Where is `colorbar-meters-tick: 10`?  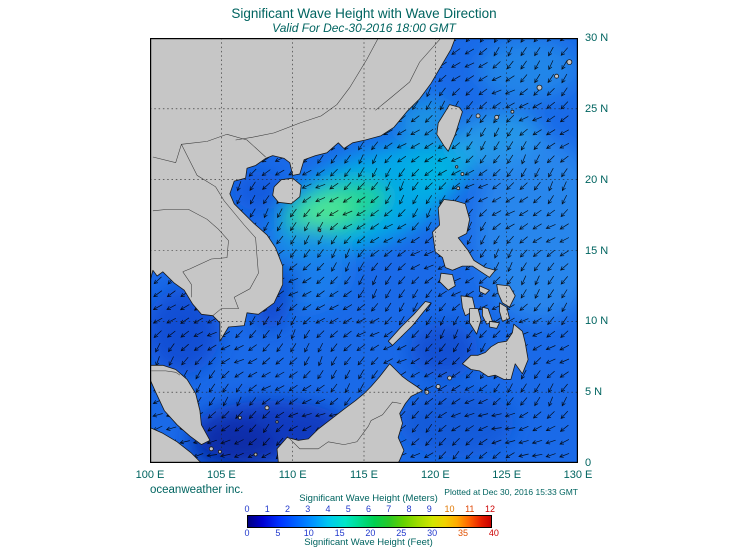 colorbar-meters-tick: 10 is located at coordinates (449, 509).